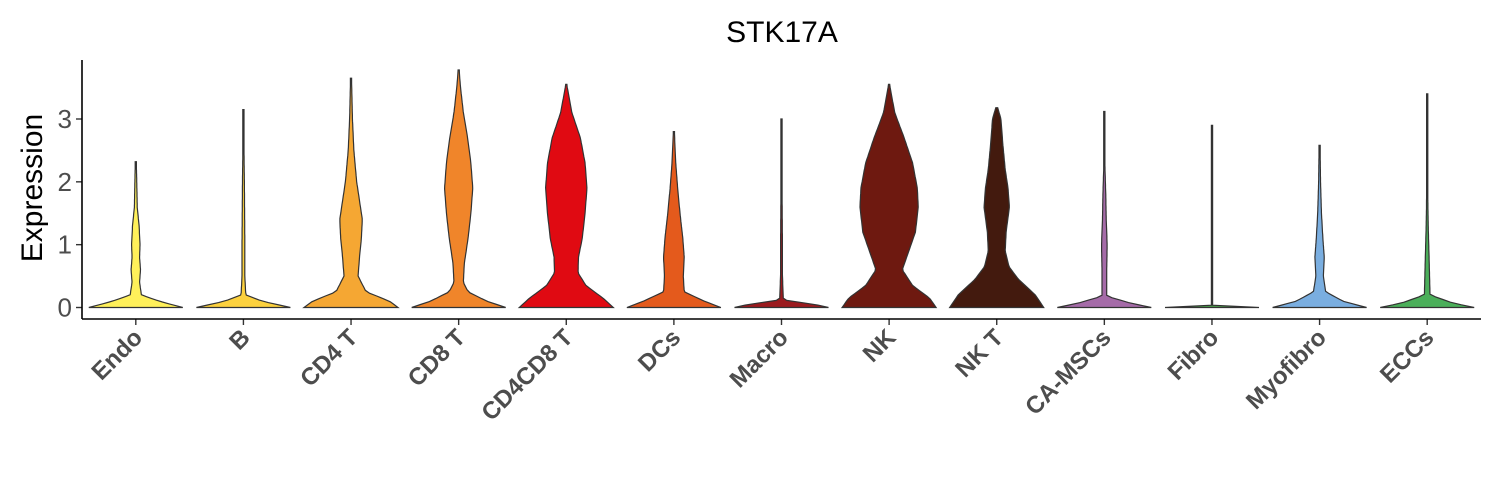 The image size is (1500, 500). Describe the element at coordinates (65, 119) in the screenshot. I see `y-tick-label: 3` at that location.